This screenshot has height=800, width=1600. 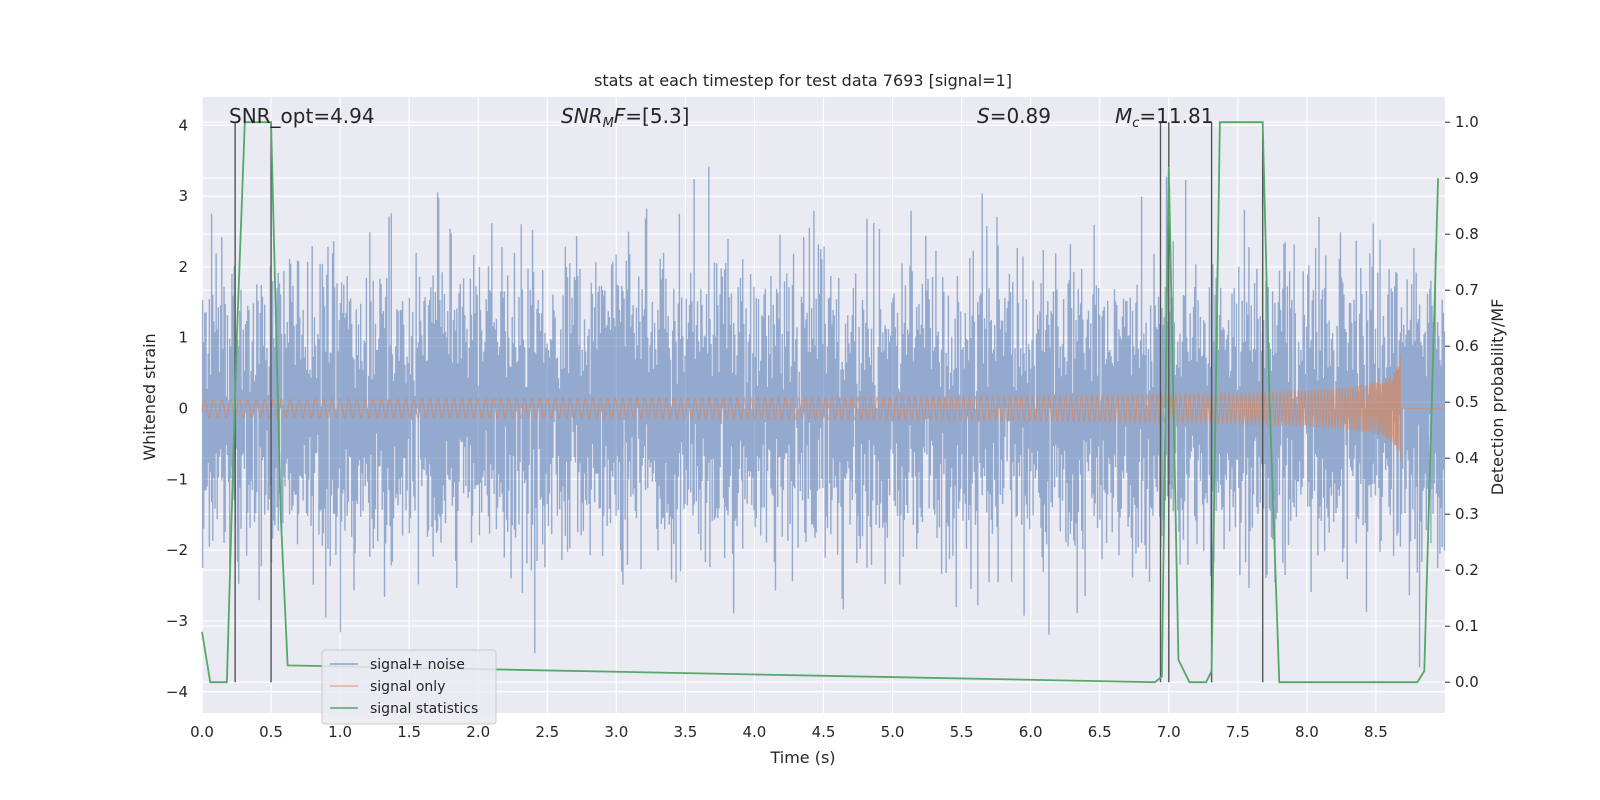 I want to click on x-tick-label: 3.5, so click(x=685, y=732).